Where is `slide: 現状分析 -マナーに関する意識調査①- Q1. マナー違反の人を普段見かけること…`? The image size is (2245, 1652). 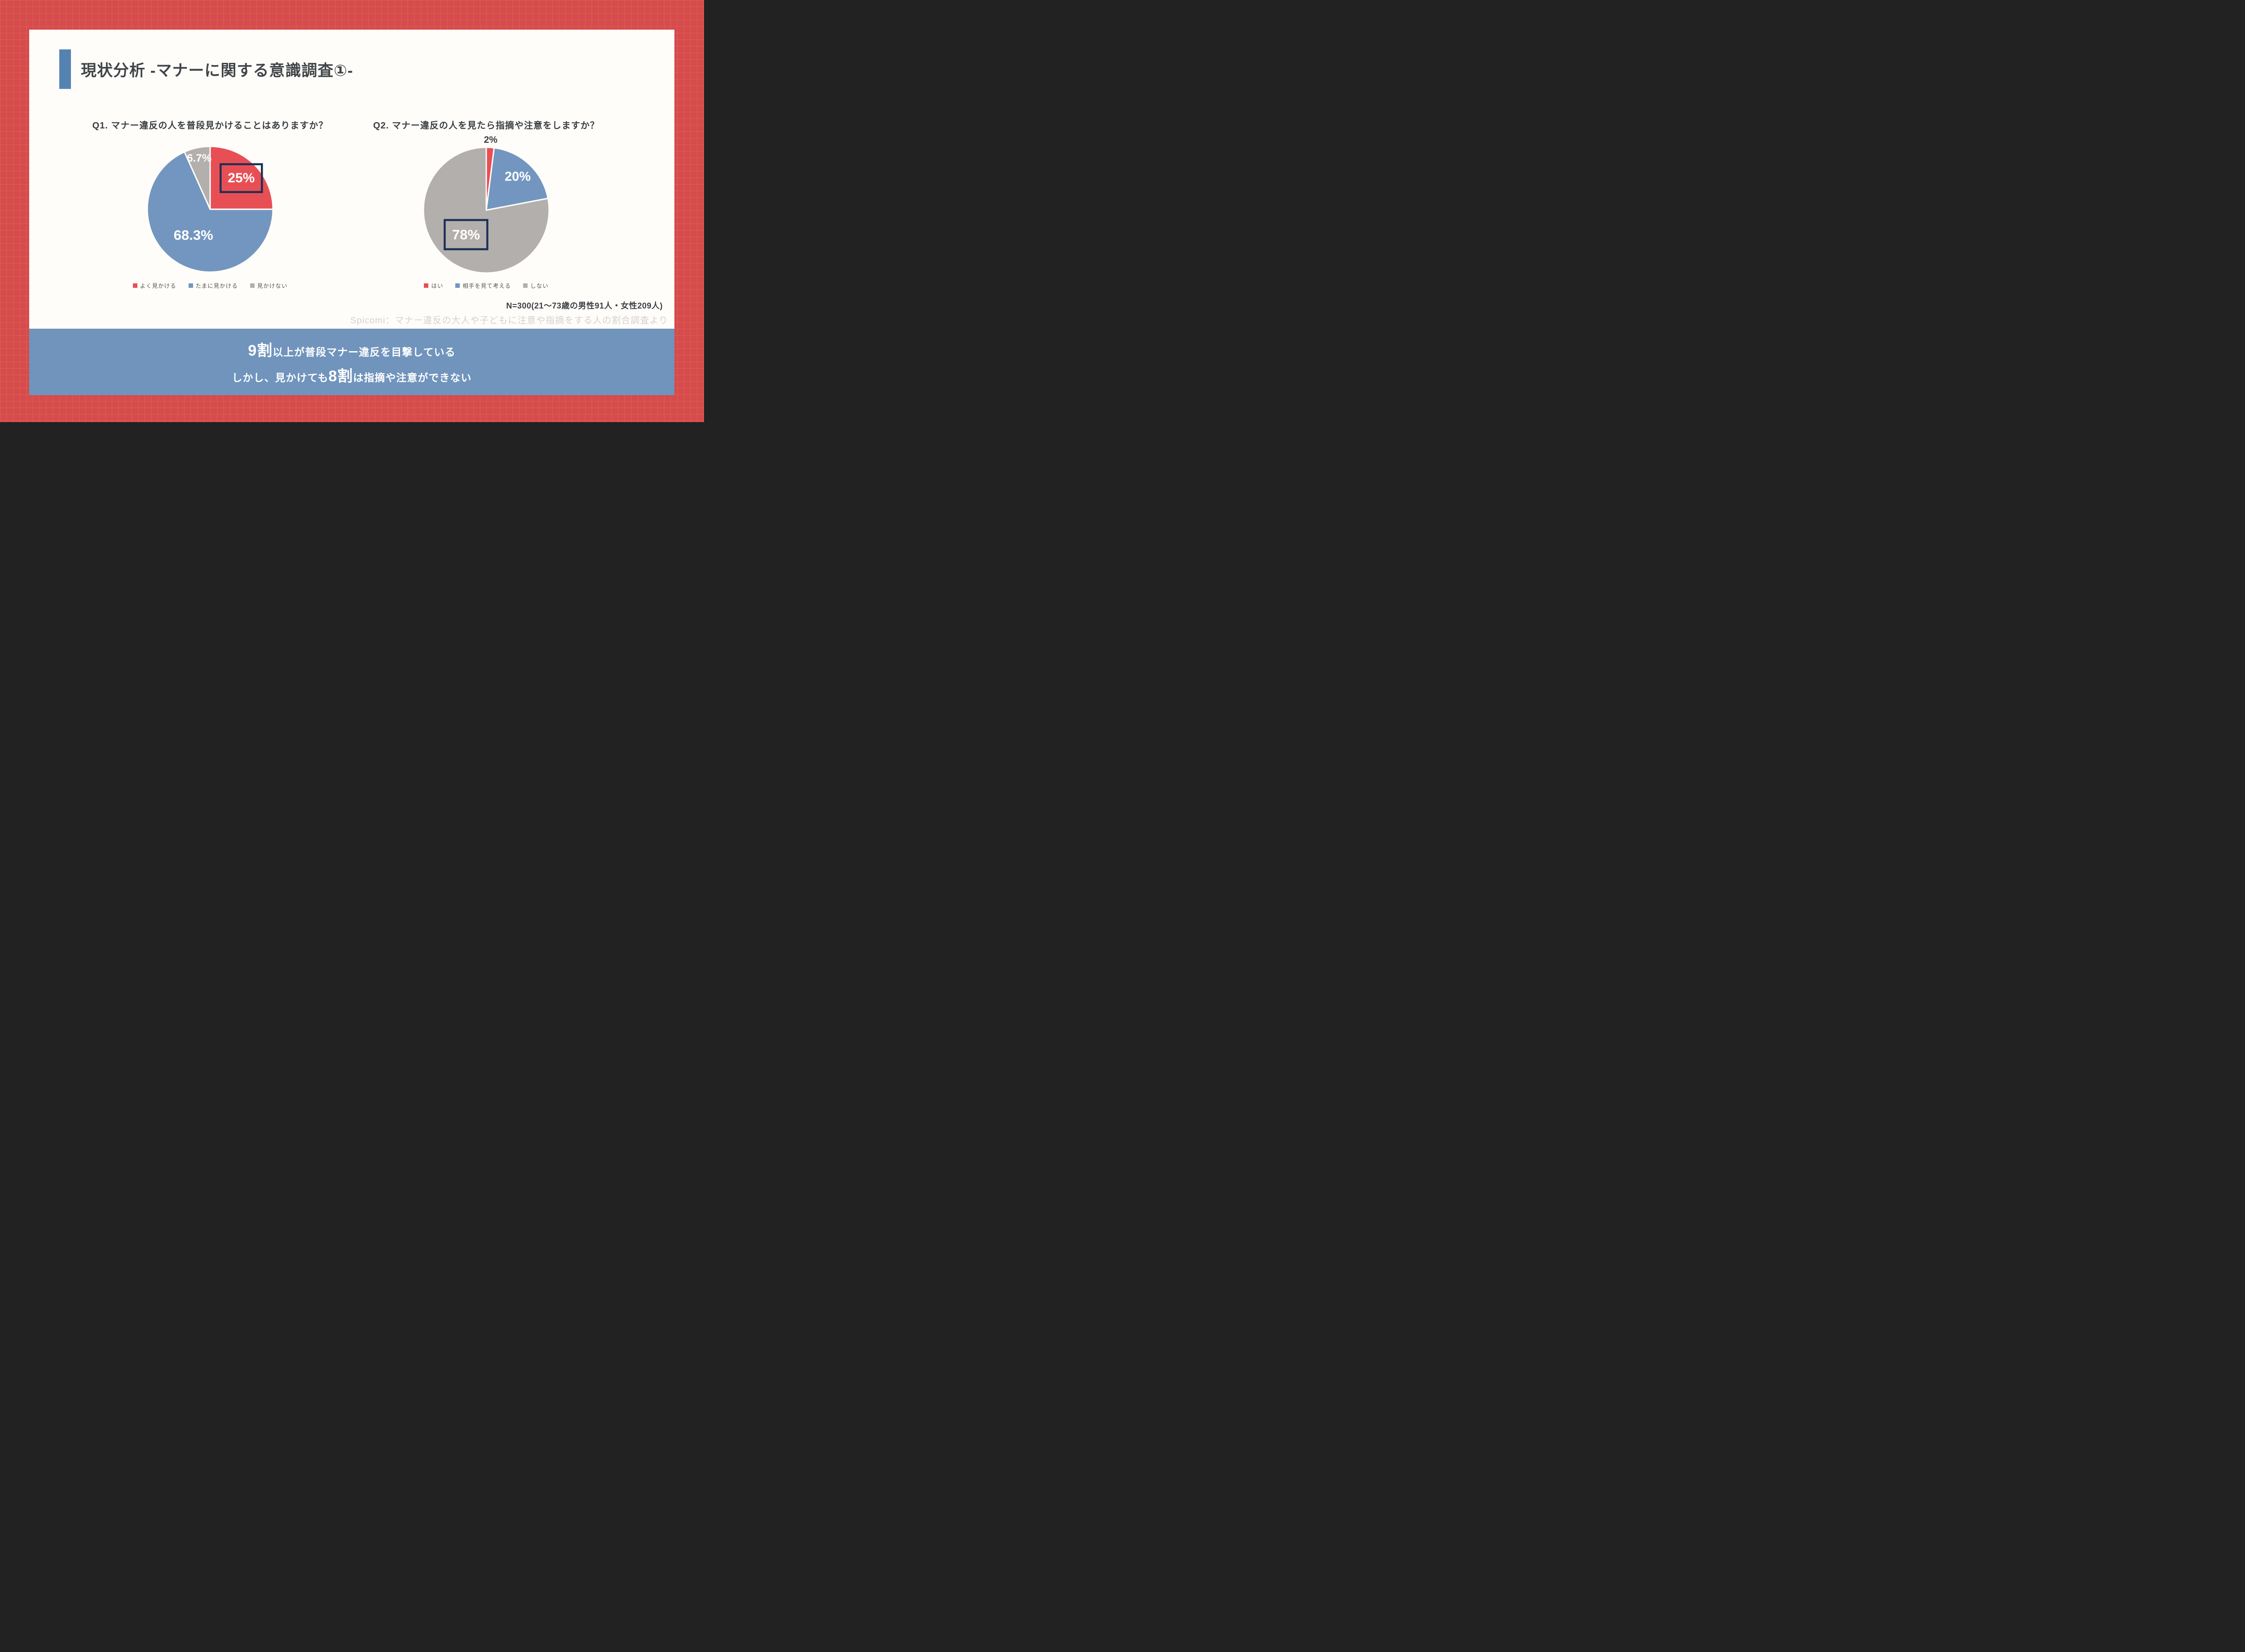
slide: 現状分析 -マナーに関する意識調査①- Q1. マナー違反の人を普段見かけること… is located at coordinates (351, 212).